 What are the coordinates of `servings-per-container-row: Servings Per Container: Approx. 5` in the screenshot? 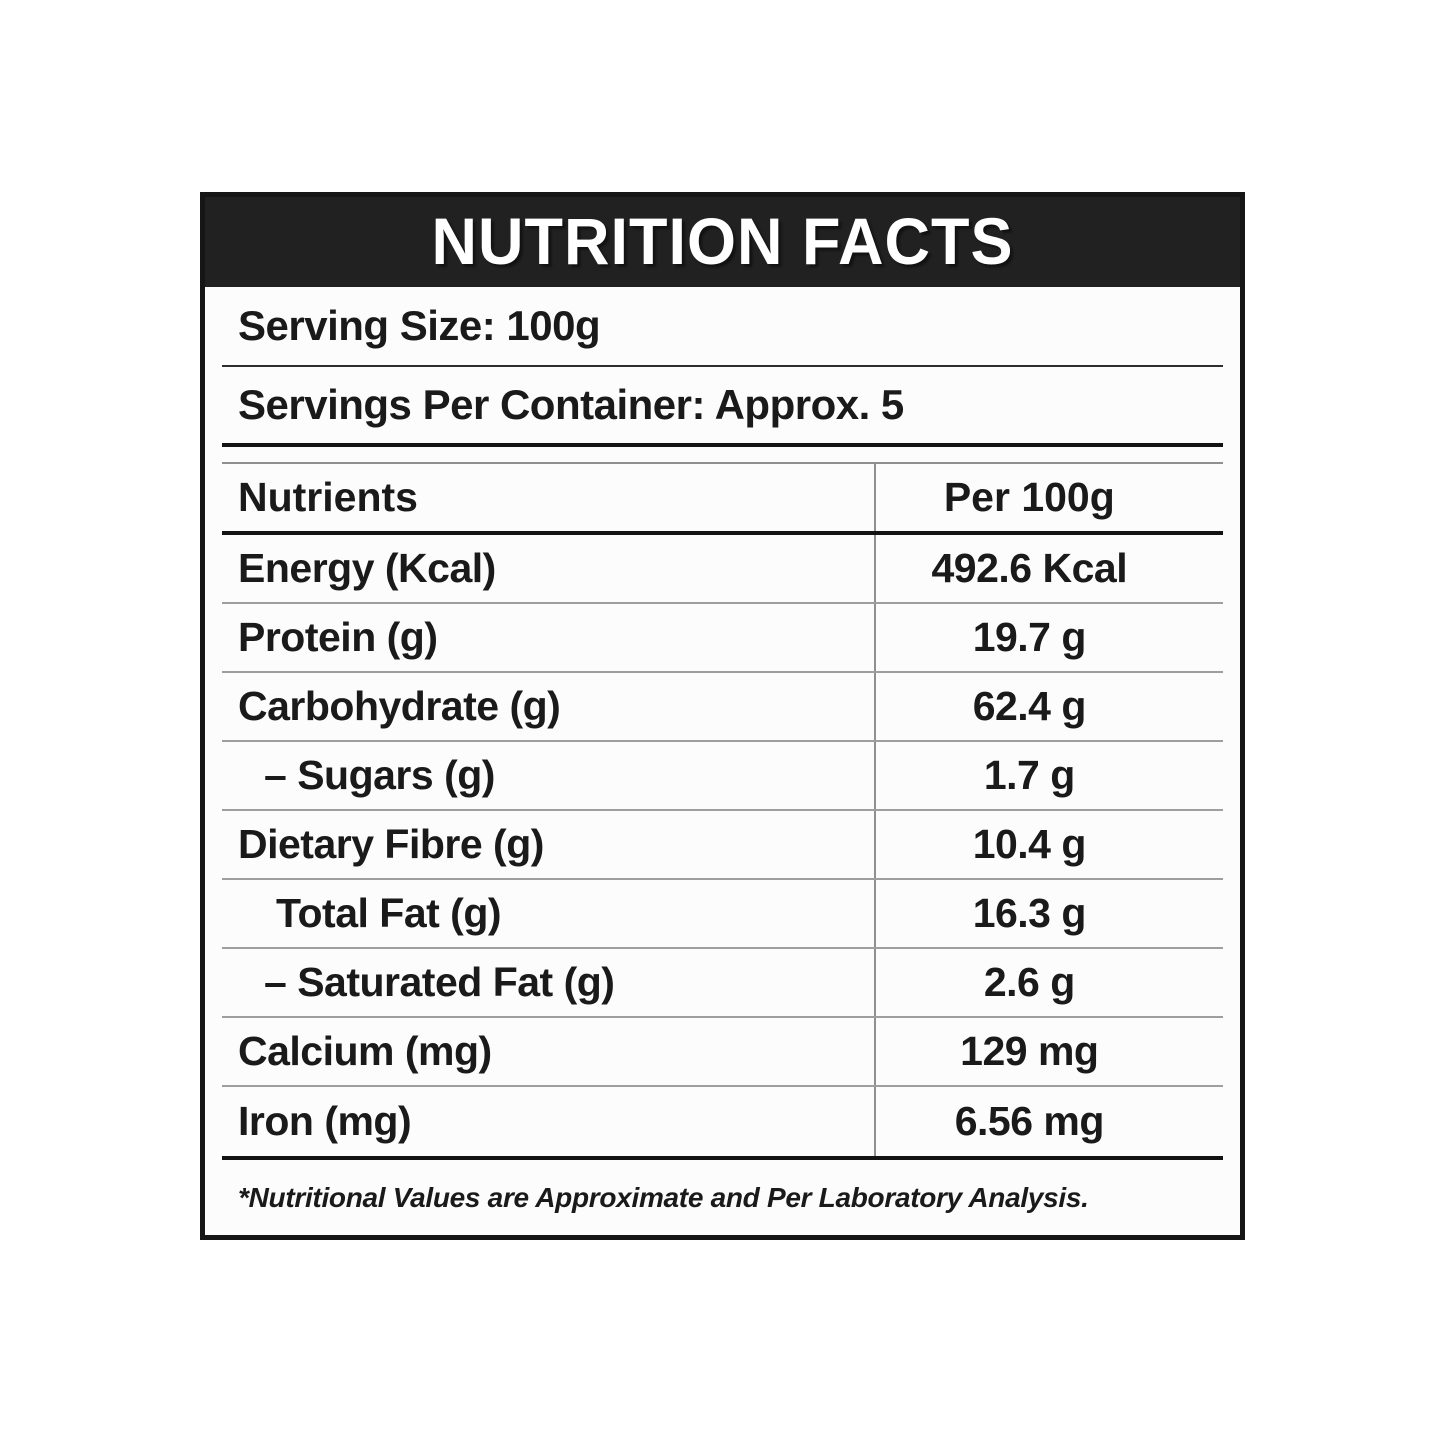 It's located at (722, 405).